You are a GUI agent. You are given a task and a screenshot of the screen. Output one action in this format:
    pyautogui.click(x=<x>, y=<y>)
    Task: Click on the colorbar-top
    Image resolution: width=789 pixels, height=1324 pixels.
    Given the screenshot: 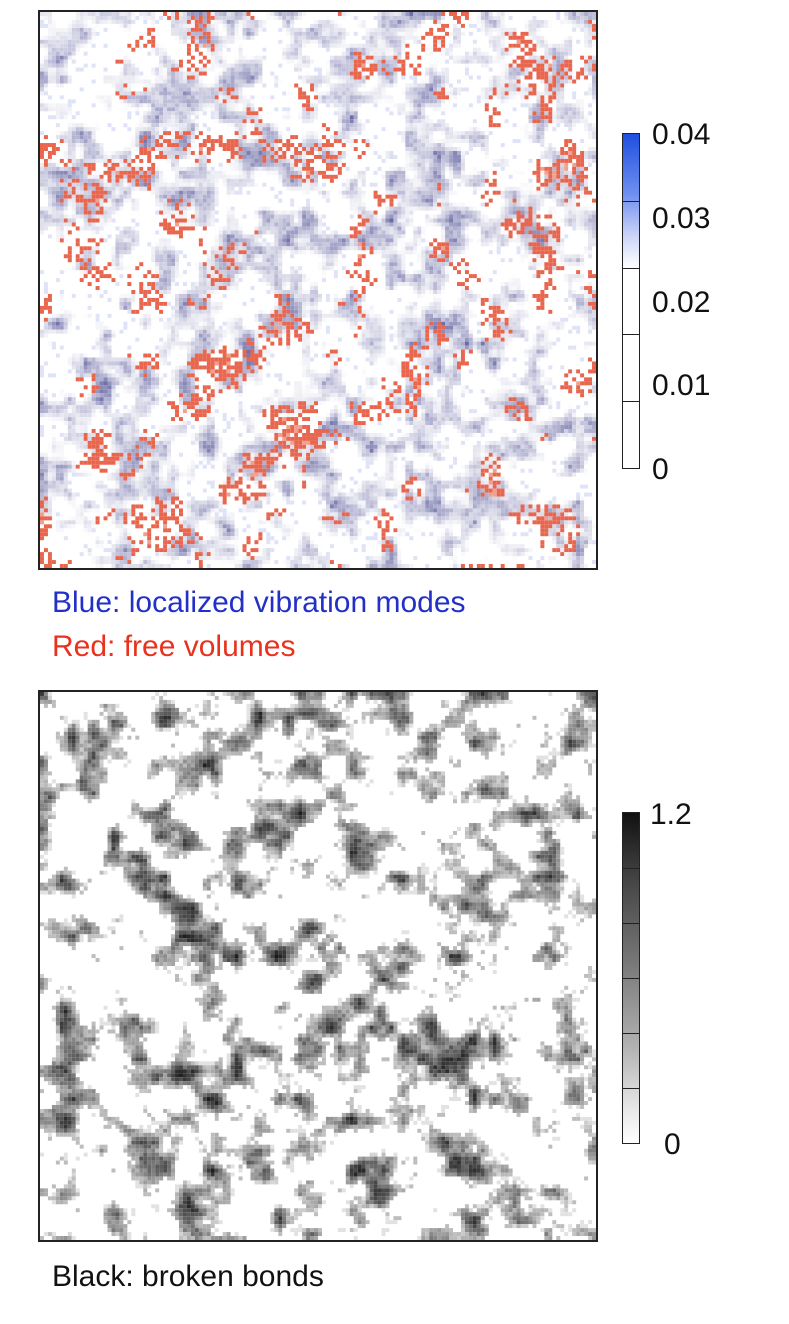 What is the action you would take?
    pyautogui.click(x=631, y=301)
    